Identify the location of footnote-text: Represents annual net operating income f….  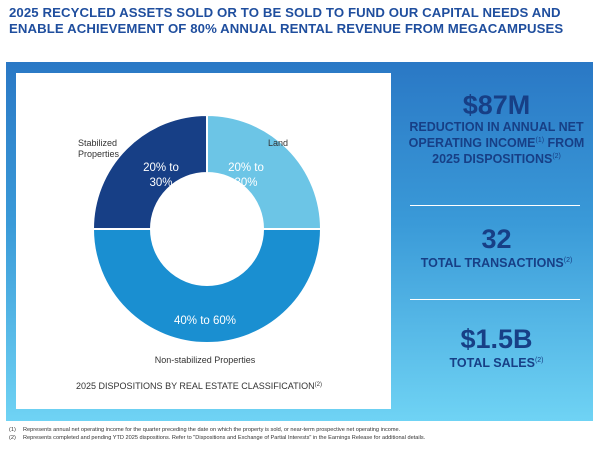
(212, 430).